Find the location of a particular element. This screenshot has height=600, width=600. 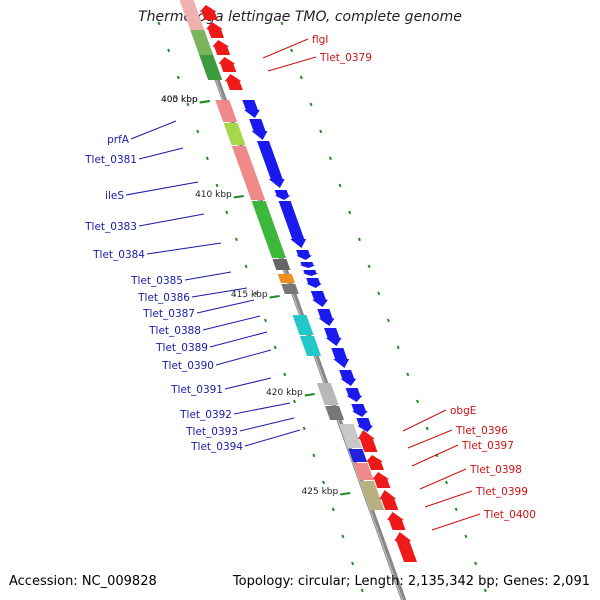

forward-gene-label: Tlet_0391 is located at coordinates (196, 390).